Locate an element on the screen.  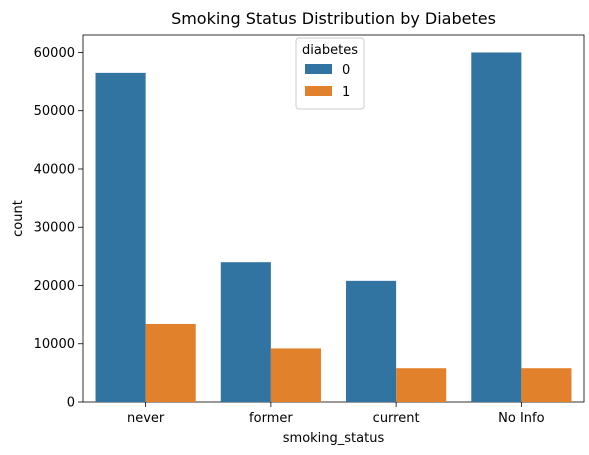
x-tick-label: former is located at coordinates (271, 418).